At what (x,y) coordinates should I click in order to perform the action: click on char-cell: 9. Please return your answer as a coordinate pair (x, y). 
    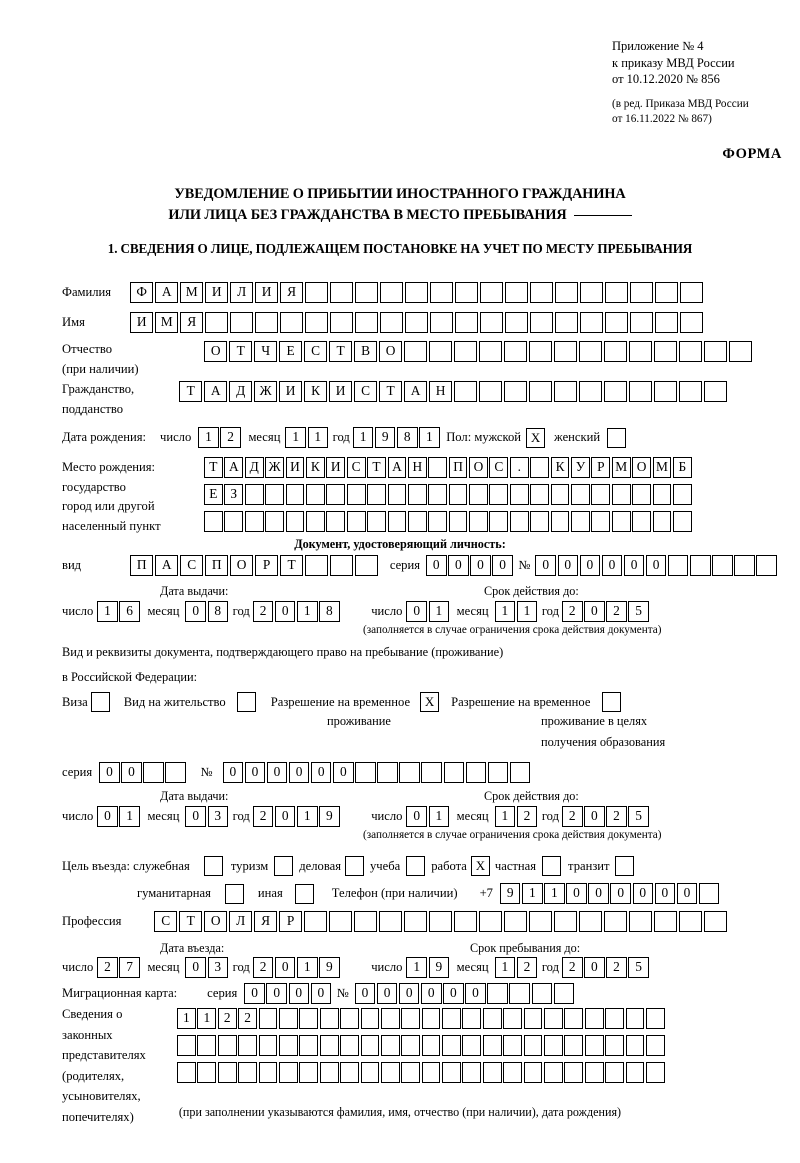
    Looking at the image, I should click on (329, 967).